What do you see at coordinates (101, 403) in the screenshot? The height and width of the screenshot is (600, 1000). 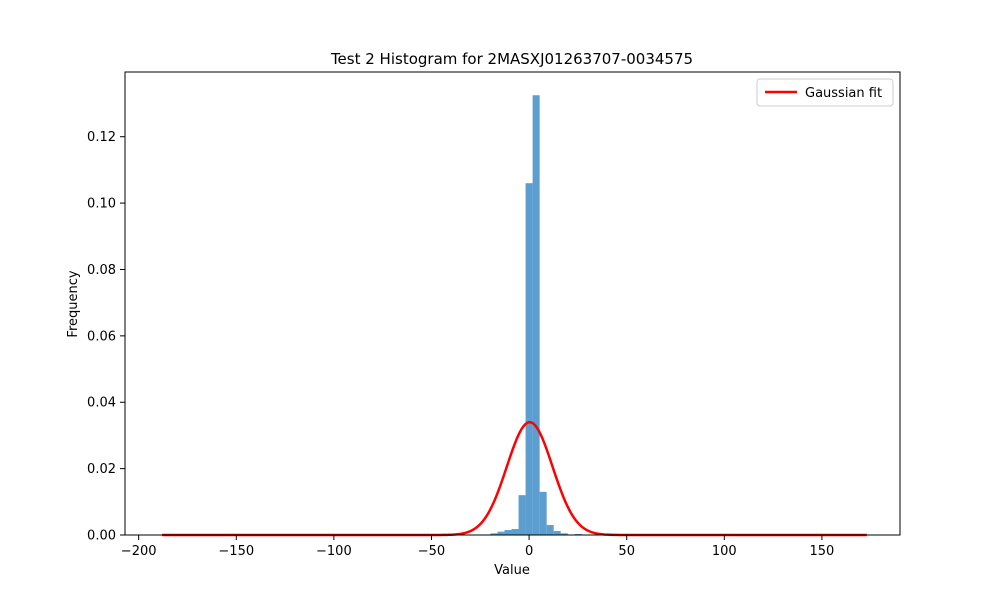 I see `y-tick-label: 0.04` at bounding box center [101, 403].